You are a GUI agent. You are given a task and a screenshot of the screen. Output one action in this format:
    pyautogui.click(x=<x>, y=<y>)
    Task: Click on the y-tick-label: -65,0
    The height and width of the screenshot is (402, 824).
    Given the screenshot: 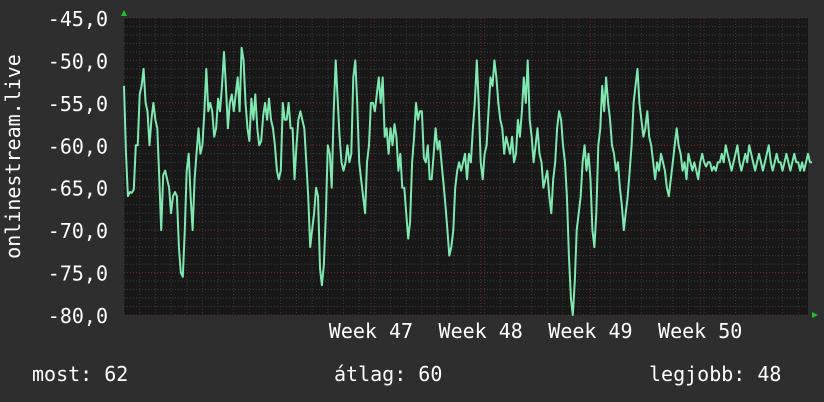 What is the action you would take?
    pyautogui.click(x=78, y=189)
    